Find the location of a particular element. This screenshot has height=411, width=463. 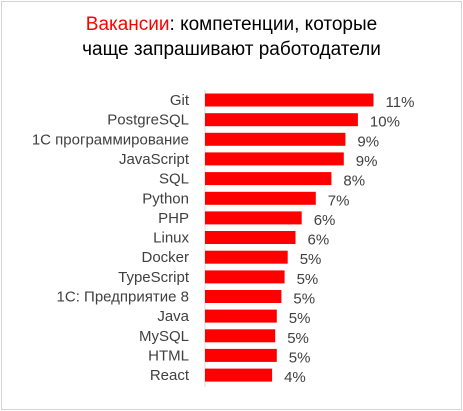

value-label-9: 5% is located at coordinates (308, 279).